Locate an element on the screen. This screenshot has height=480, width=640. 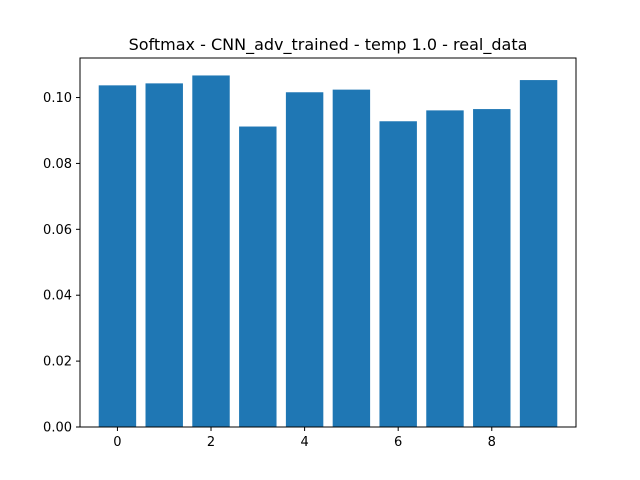
x-tick-label: 2 is located at coordinates (211, 442).